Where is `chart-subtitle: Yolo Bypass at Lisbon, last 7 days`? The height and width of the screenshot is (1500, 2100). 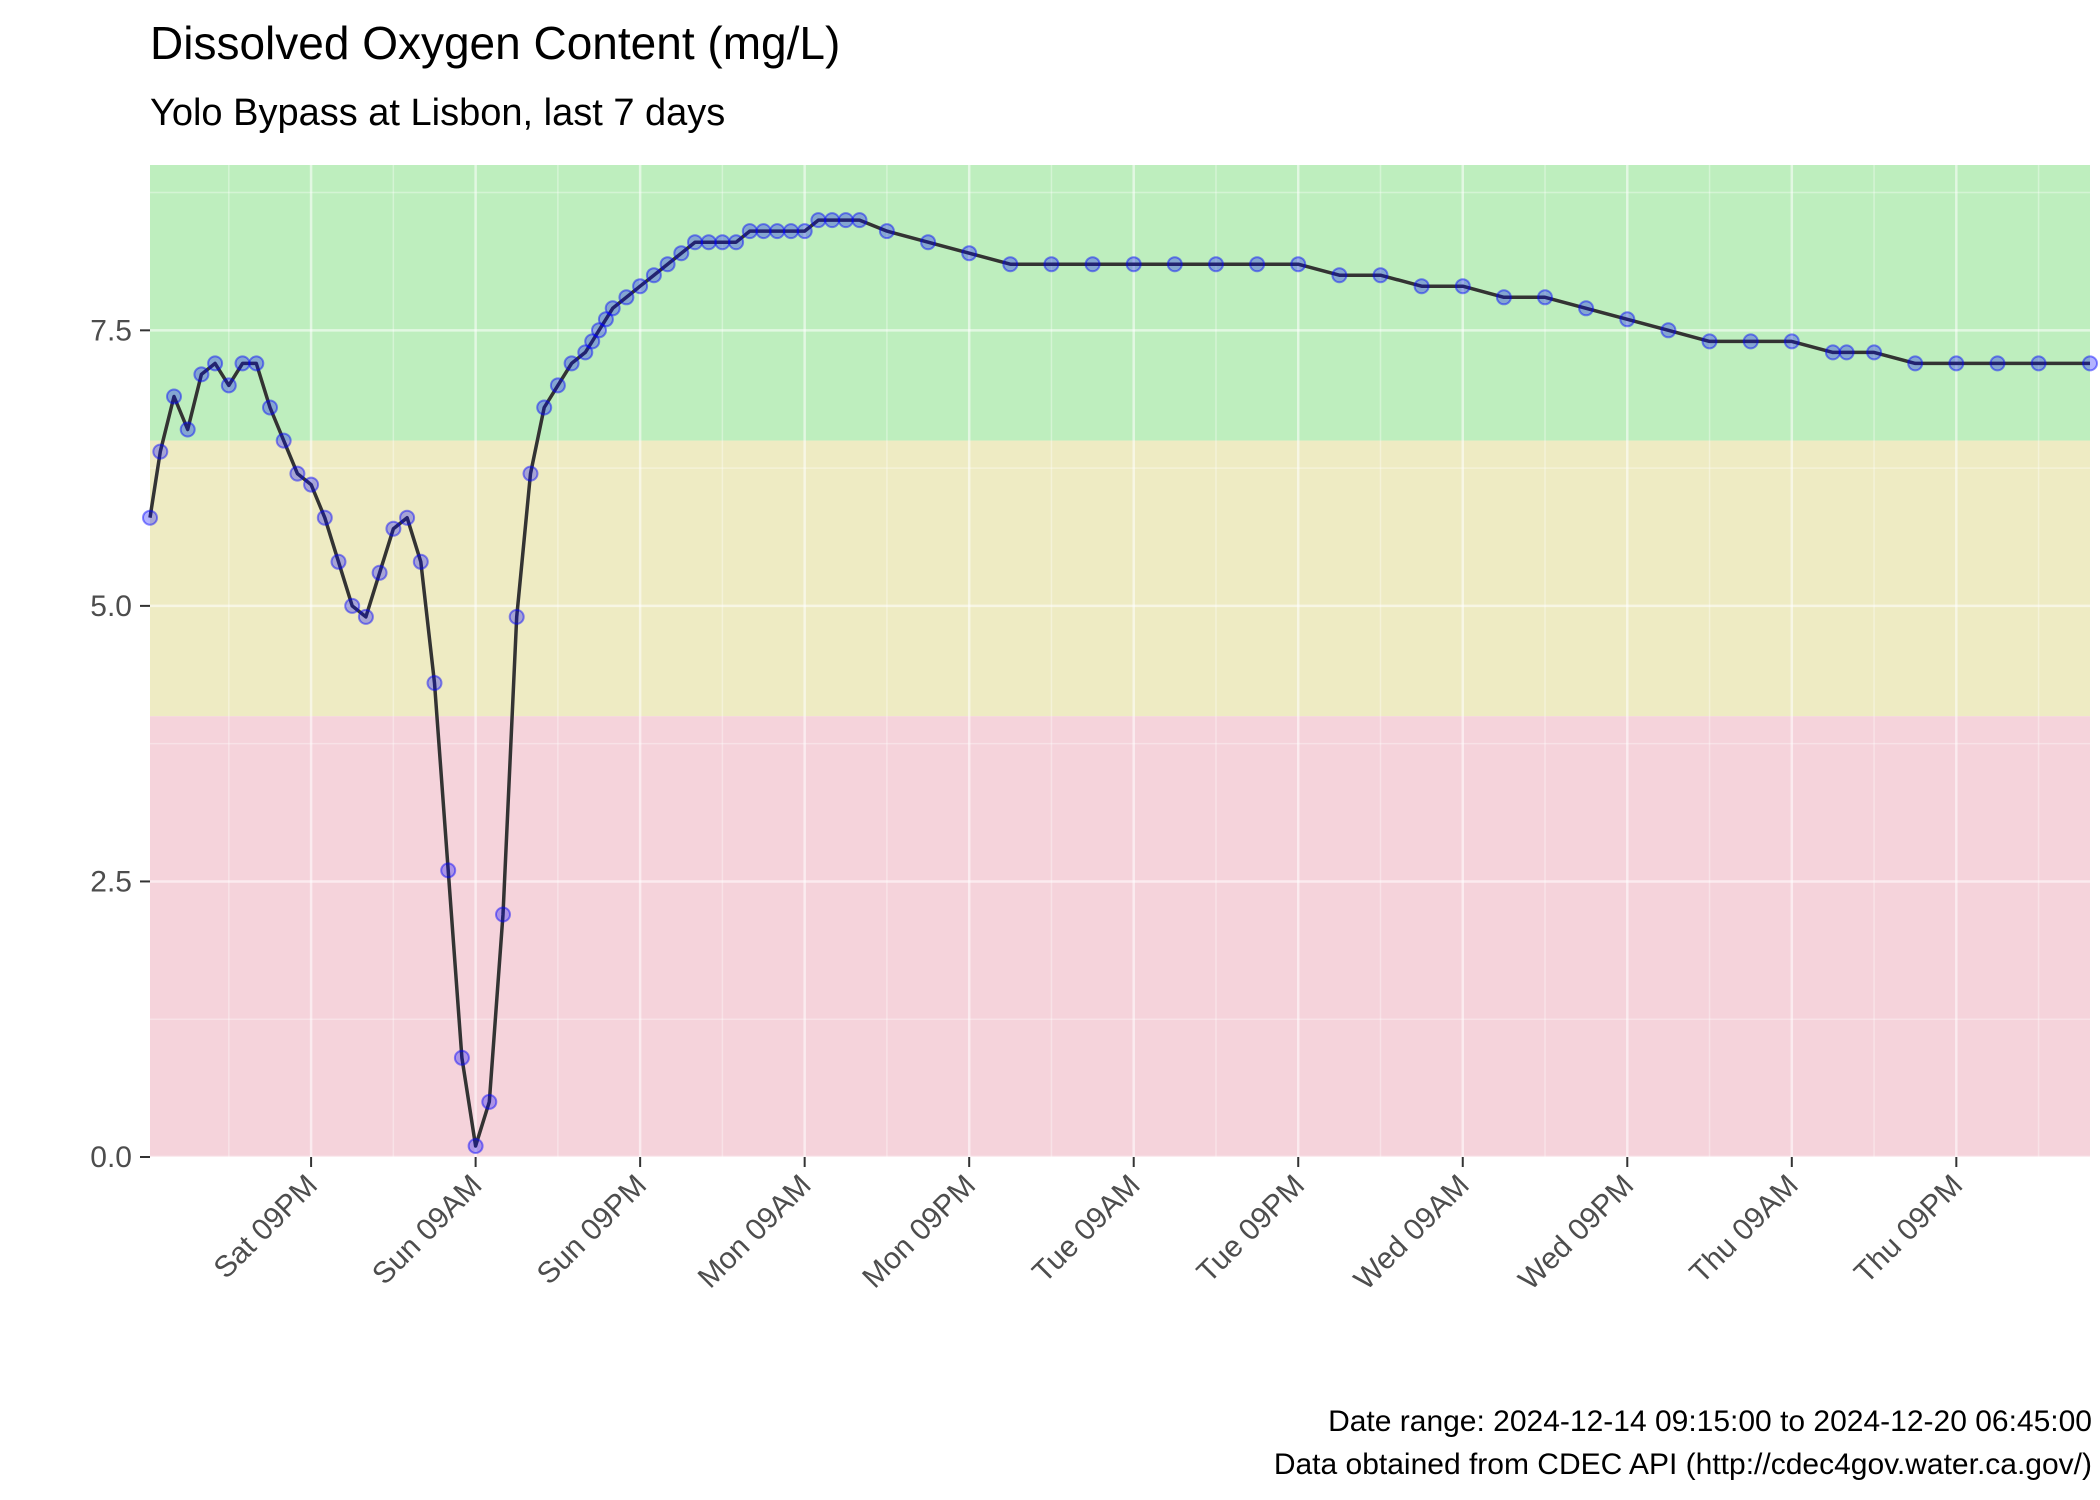 chart-subtitle: Yolo Bypass at Lisbon, last 7 days is located at coordinates (438, 113).